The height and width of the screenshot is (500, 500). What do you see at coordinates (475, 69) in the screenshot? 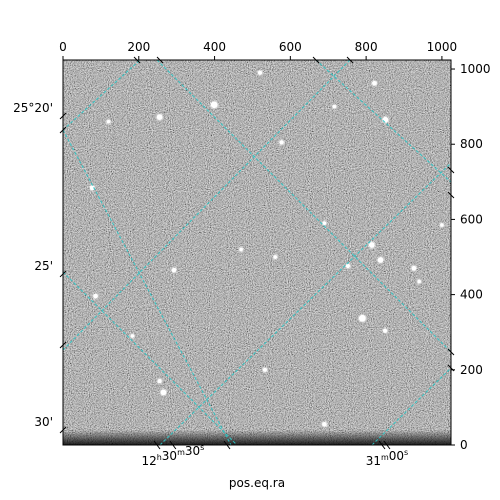
I see `right-tick-label: 1000` at bounding box center [475, 69].